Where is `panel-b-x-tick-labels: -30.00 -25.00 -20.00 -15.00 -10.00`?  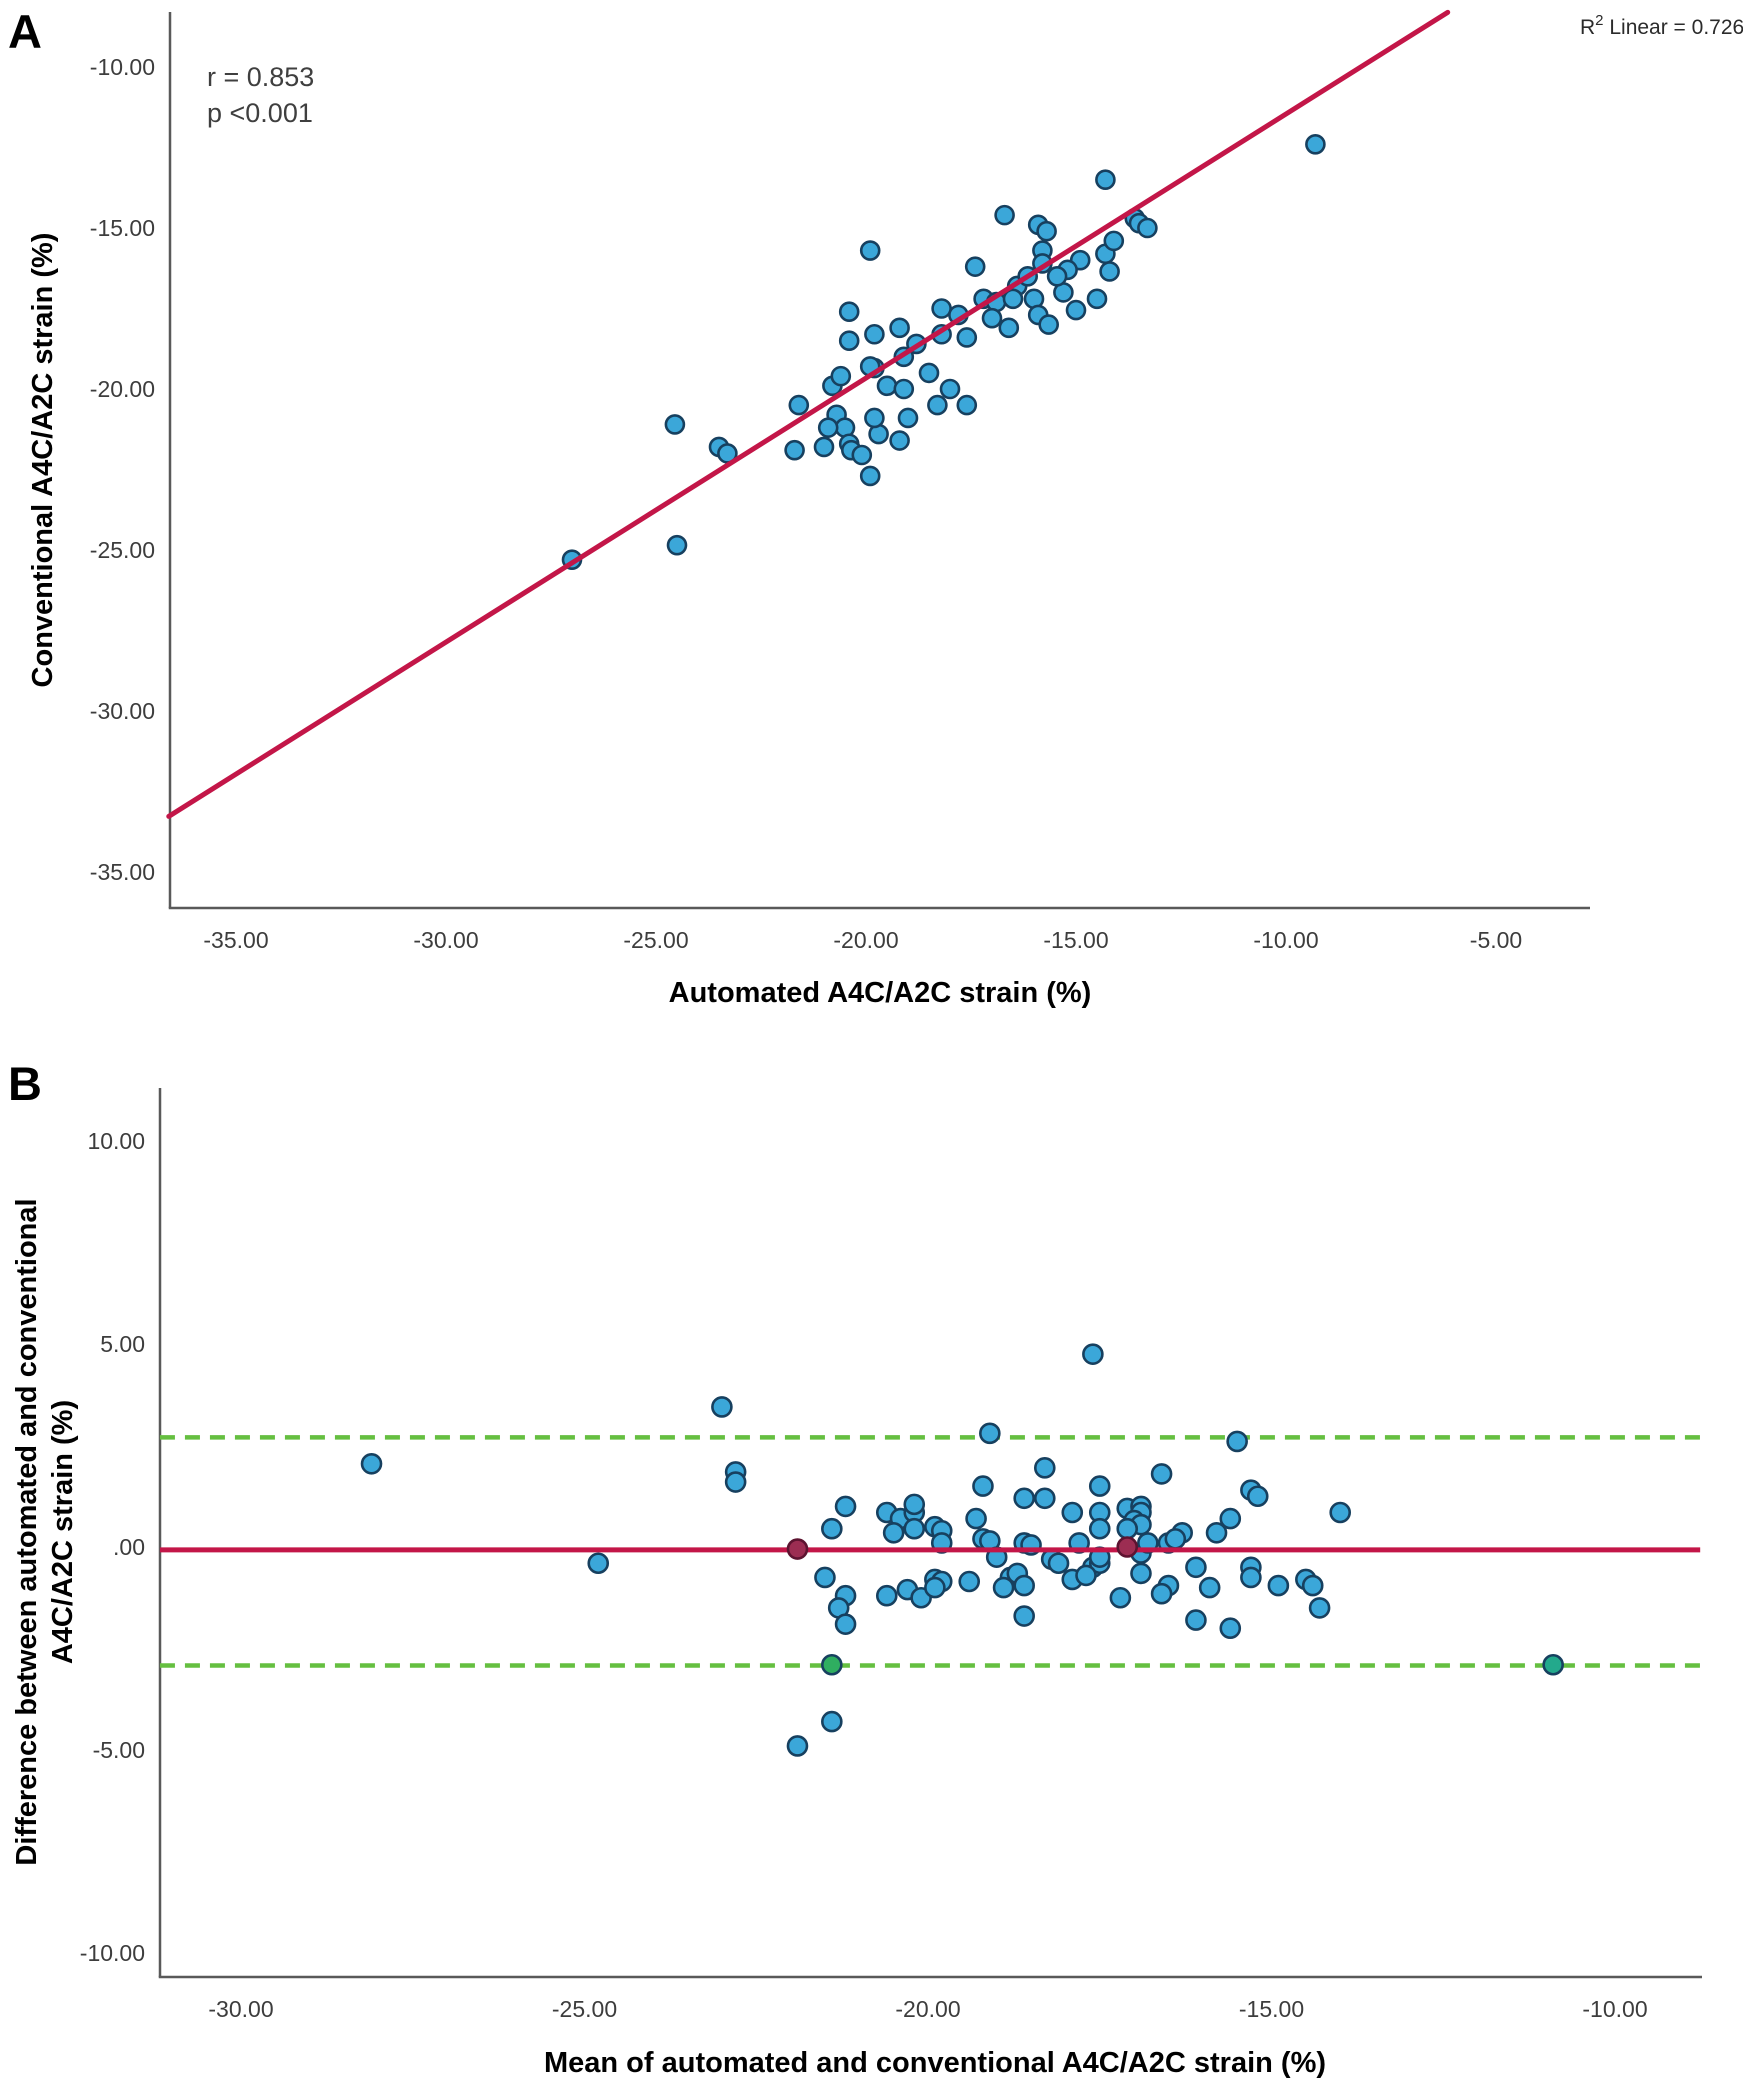 panel-b-x-tick-labels: -30.00 -25.00 -20.00 -15.00 -10.00 is located at coordinates (927, 2009).